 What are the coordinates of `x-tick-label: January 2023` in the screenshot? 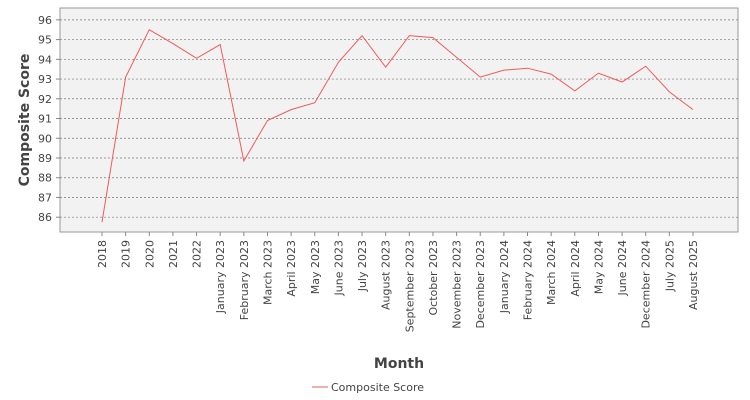 It's located at (220, 277).